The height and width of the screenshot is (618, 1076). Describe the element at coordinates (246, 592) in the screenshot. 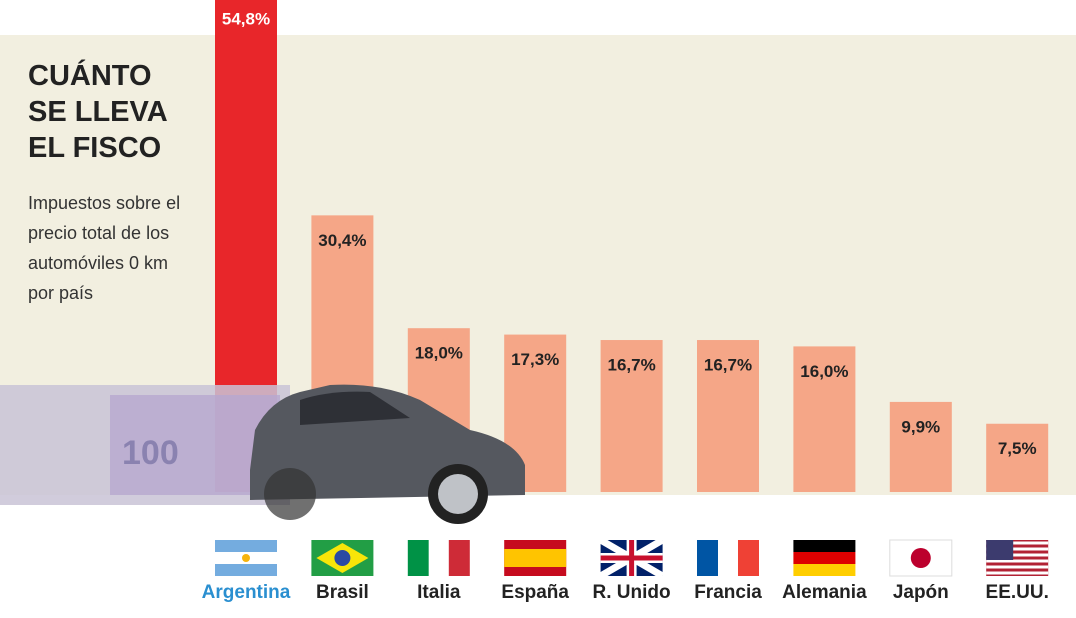

I see `category-label: Argentina` at that location.